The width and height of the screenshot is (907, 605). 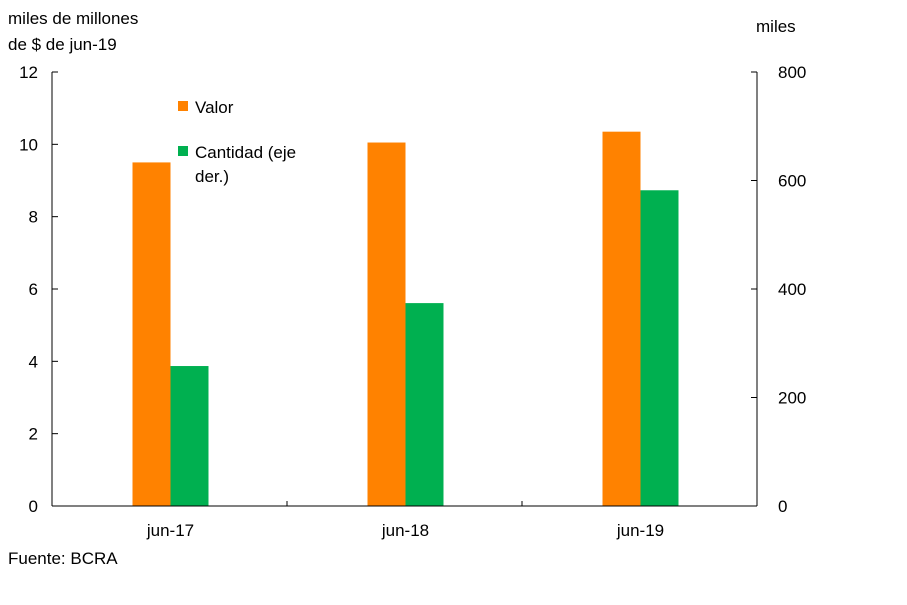 What do you see at coordinates (170, 530) in the screenshot?
I see `x-tick-label: jun-17` at bounding box center [170, 530].